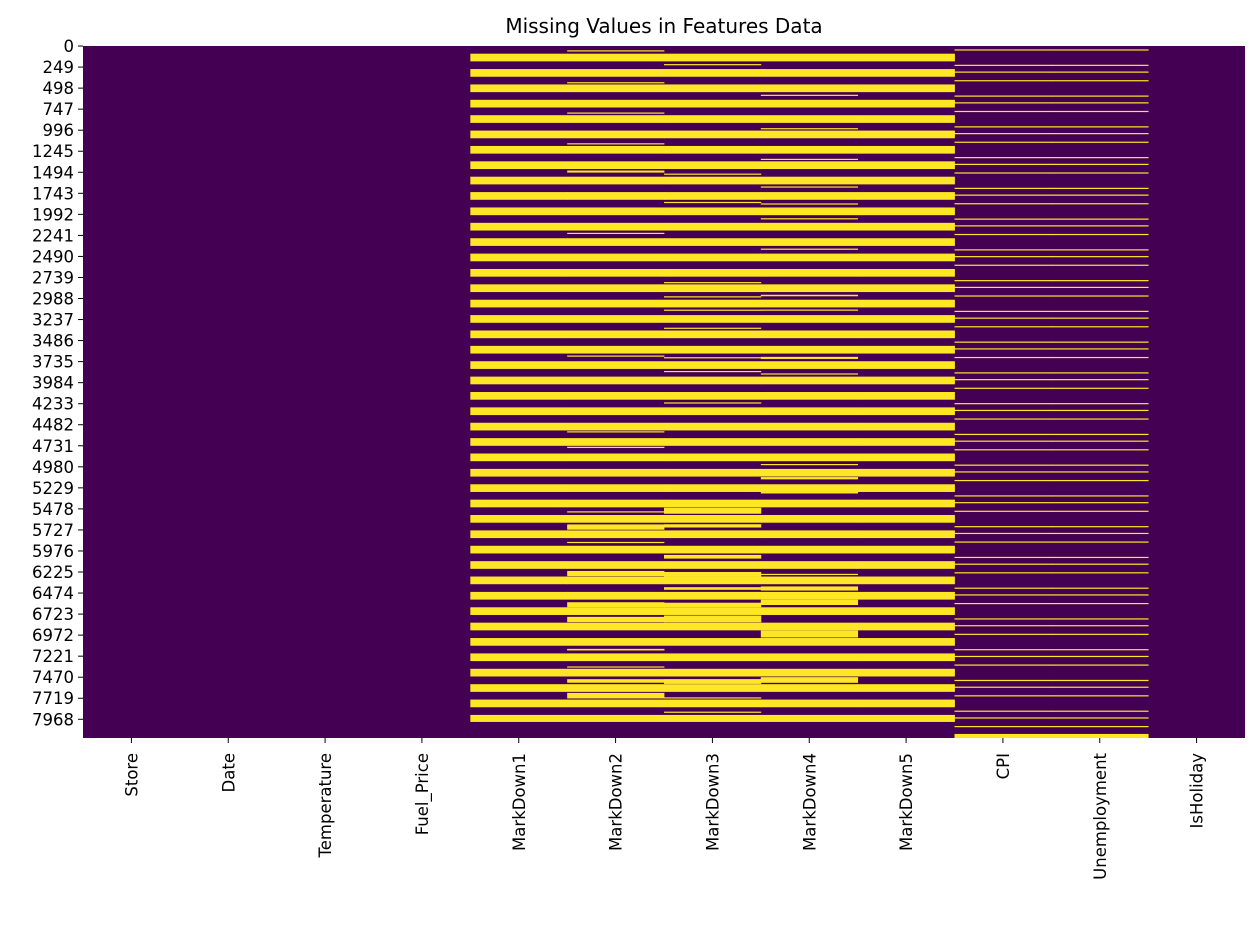  I want to click on x-tick-label: Fuel_Price, so click(423, 794).